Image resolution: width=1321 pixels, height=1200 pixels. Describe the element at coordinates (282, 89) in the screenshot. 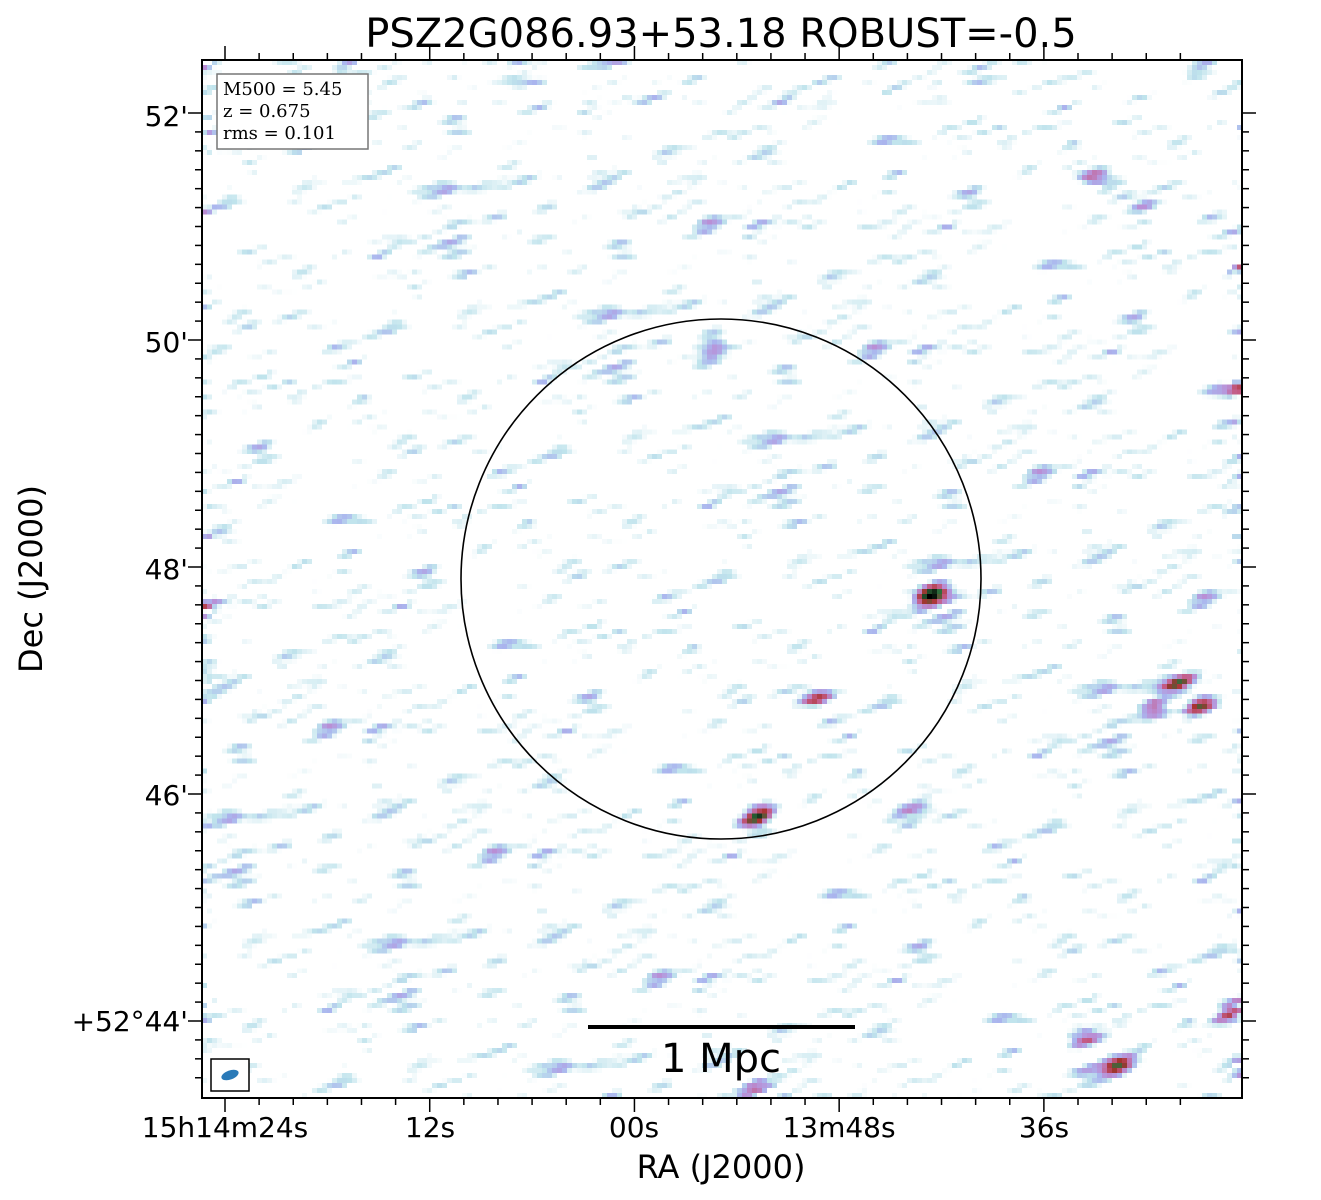

I see `info-mass: M500 = 5.45` at that location.